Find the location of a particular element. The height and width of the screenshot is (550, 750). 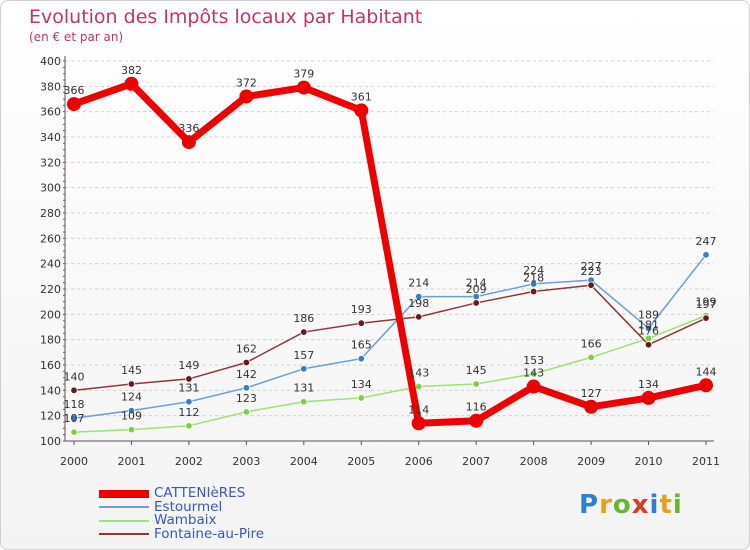

data-label: 142 is located at coordinates (246, 374).